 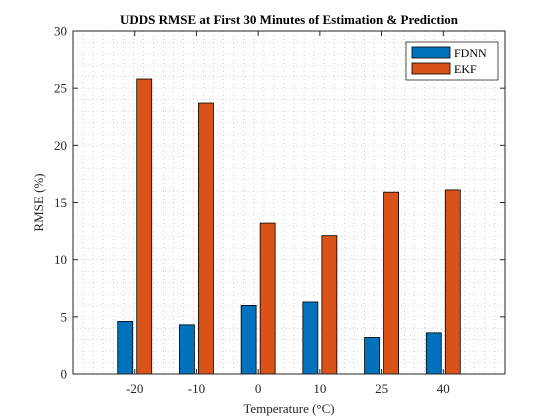 What do you see at coordinates (60, 31) in the screenshot?
I see `y-tick-label: 30` at bounding box center [60, 31].